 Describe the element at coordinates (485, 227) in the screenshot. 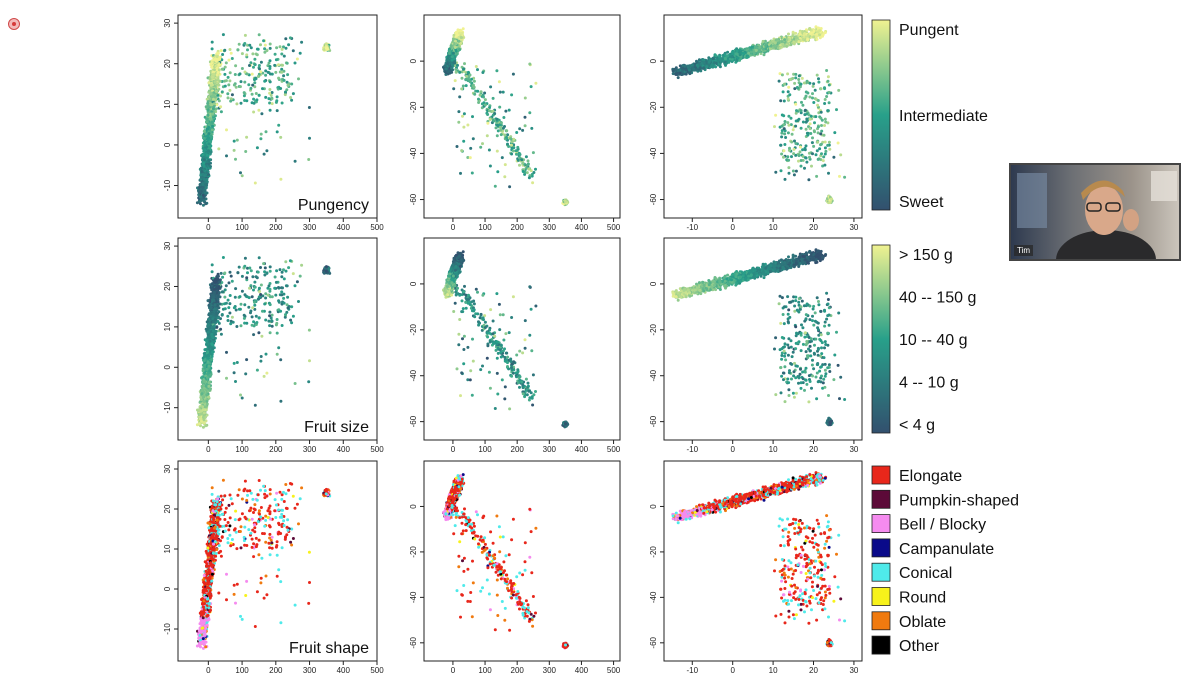

I see `x-tick-label: 100` at that location.